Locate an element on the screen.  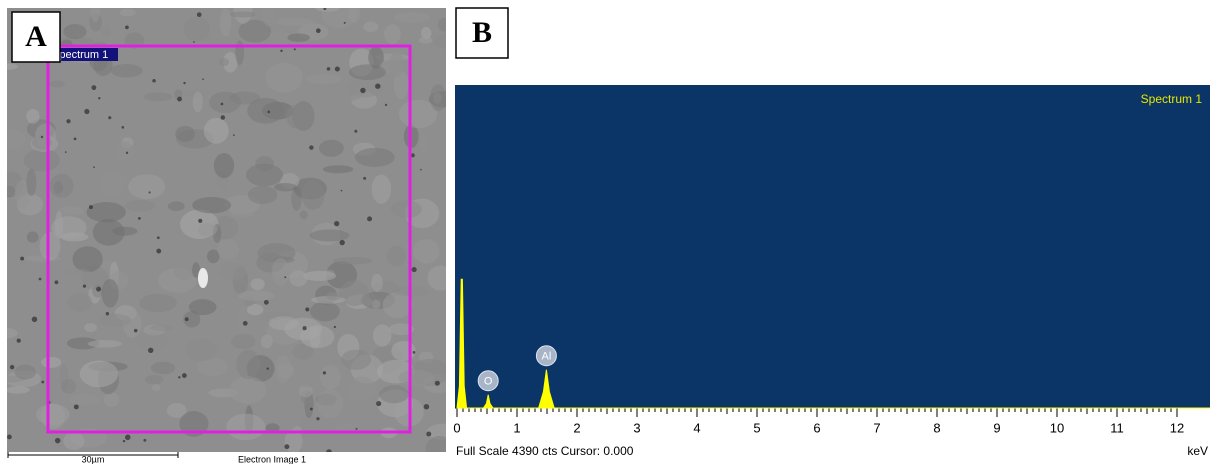
x-tick-label: 1 is located at coordinates (516, 427).